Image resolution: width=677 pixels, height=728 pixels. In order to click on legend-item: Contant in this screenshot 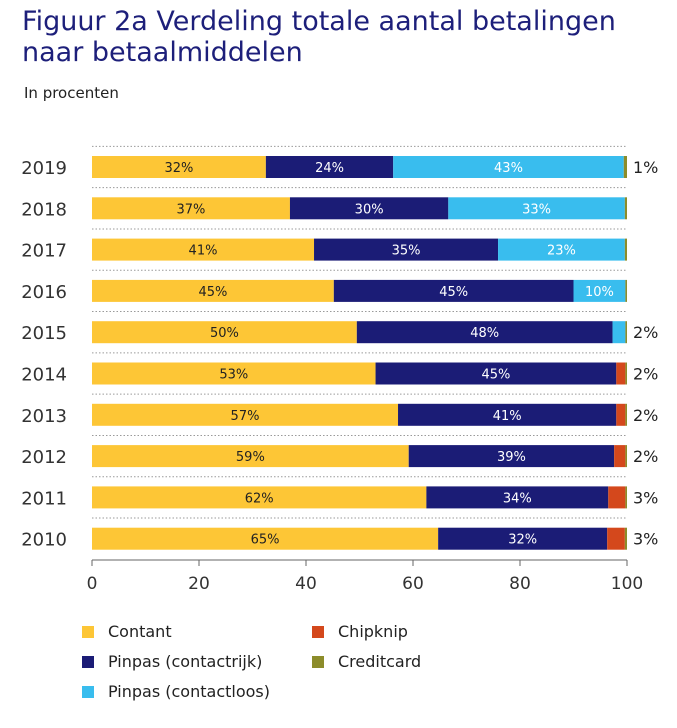, I will do `click(127, 631)`.